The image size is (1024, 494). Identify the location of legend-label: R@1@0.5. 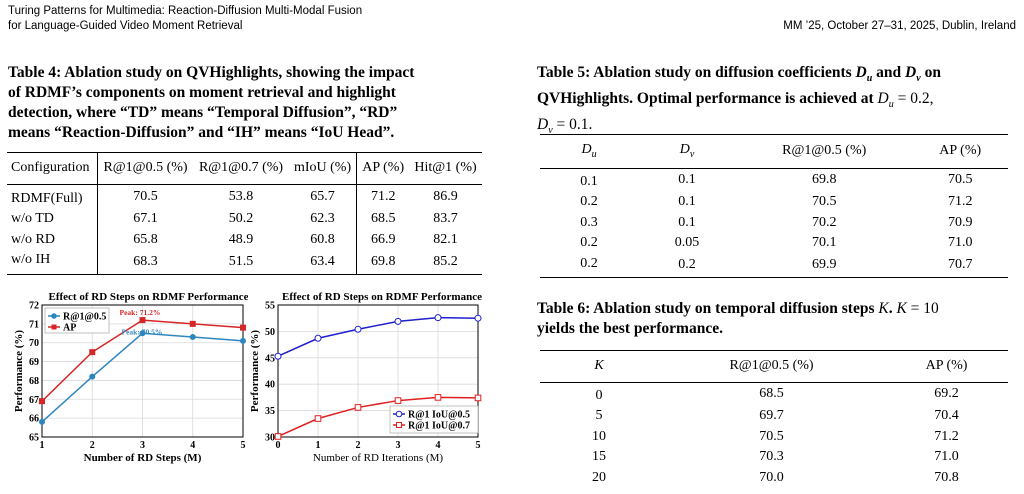
(84, 317).